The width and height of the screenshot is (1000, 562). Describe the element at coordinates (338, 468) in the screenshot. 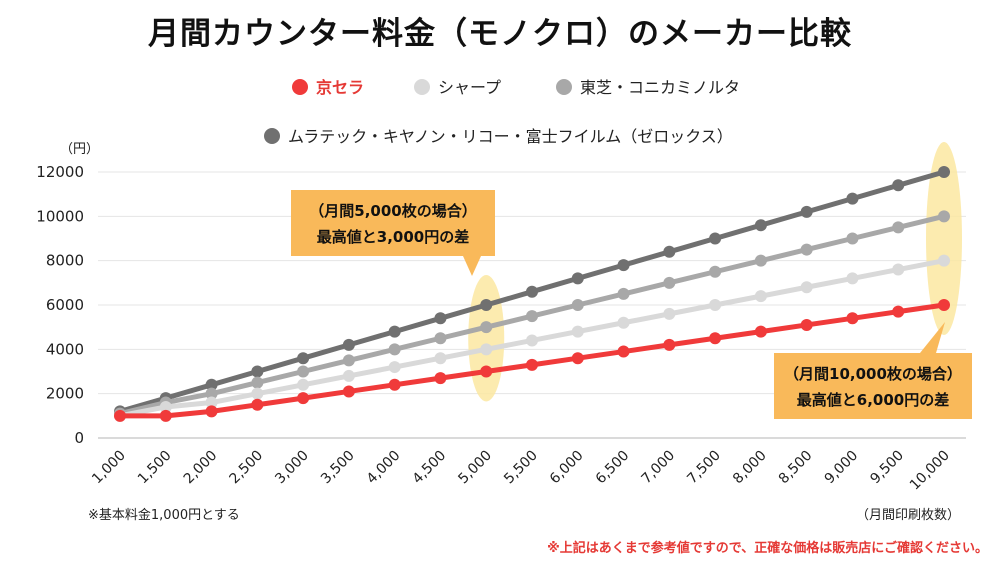

I see `x-tick-label: 3,500` at that location.